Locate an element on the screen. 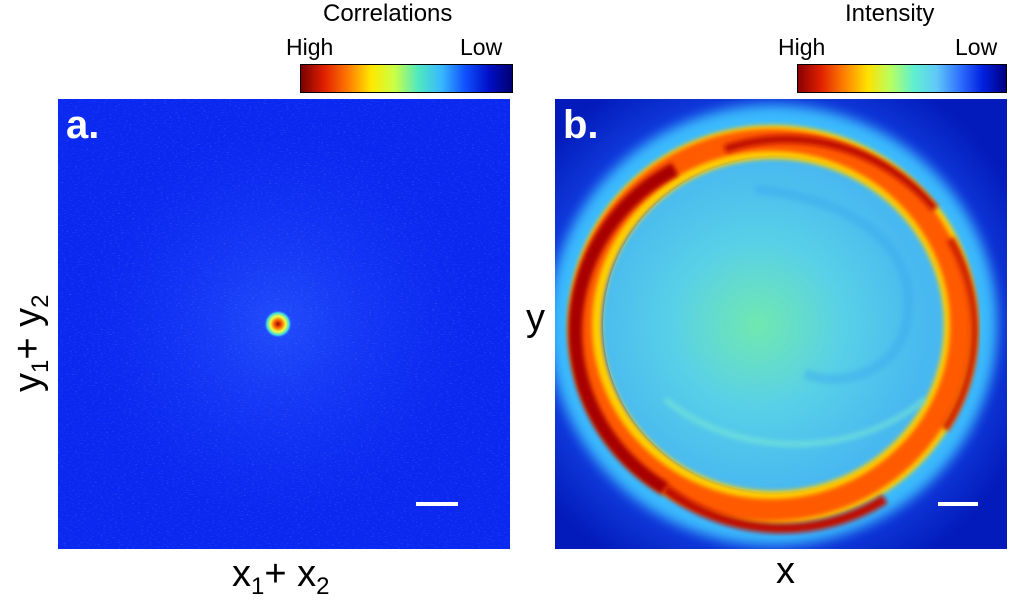 This screenshot has width=1013, height=608. panel-b-y-axis-label: y is located at coordinates (535, 318).